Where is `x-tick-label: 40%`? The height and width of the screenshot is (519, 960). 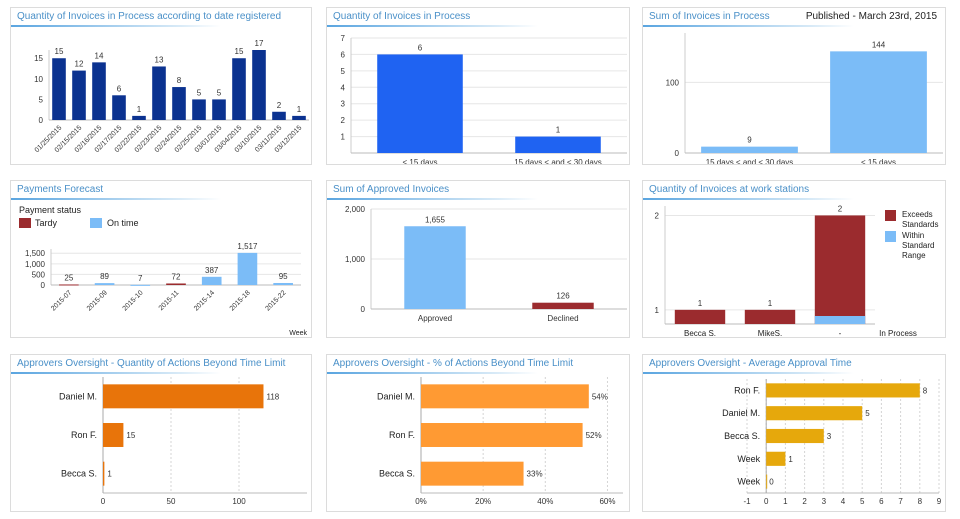 x-tick-label: 40% is located at coordinates (545, 501).